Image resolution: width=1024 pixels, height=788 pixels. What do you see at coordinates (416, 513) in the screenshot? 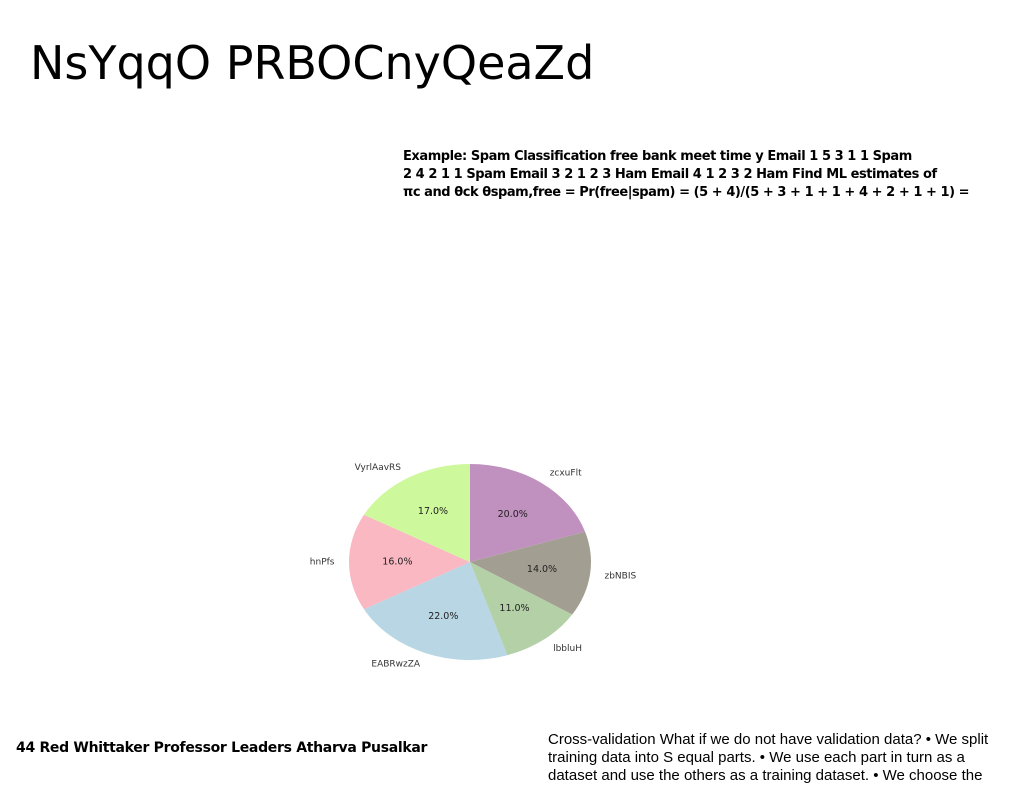
I see `pie-slice-VyrlAavRS` at bounding box center [416, 513].